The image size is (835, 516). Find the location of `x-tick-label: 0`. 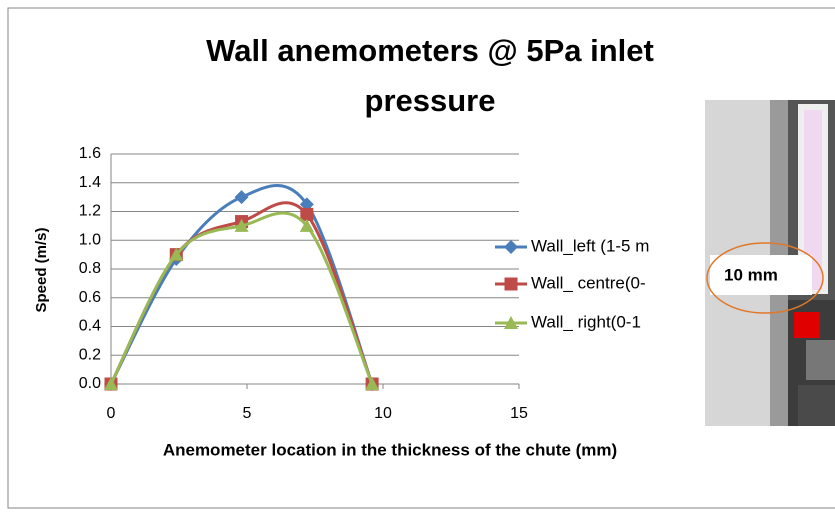

x-tick-label: 0 is located at coordinates (111, 413).